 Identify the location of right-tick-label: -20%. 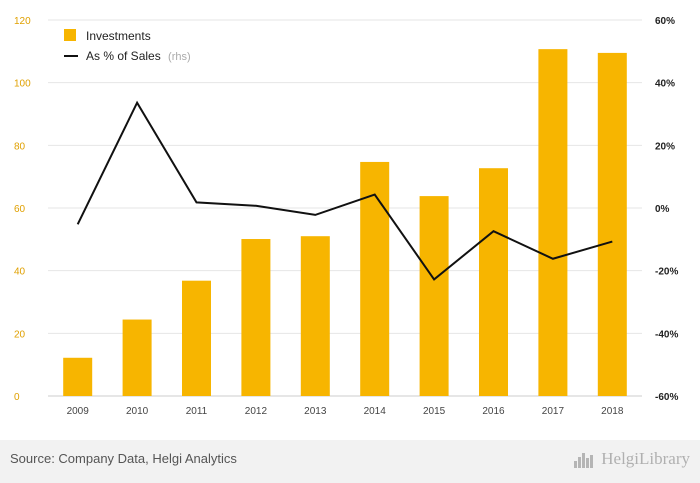
(666, 272).